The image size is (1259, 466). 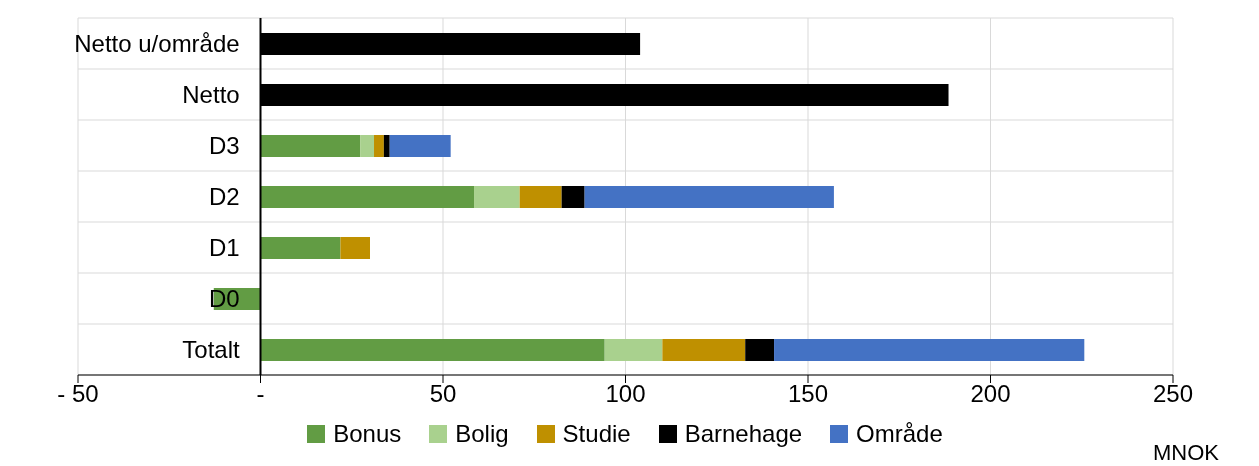 What do you see at coordinates (990, 394) in the screenshot?
I see `x-tick-label: 200` at bounding box center [990, 394].